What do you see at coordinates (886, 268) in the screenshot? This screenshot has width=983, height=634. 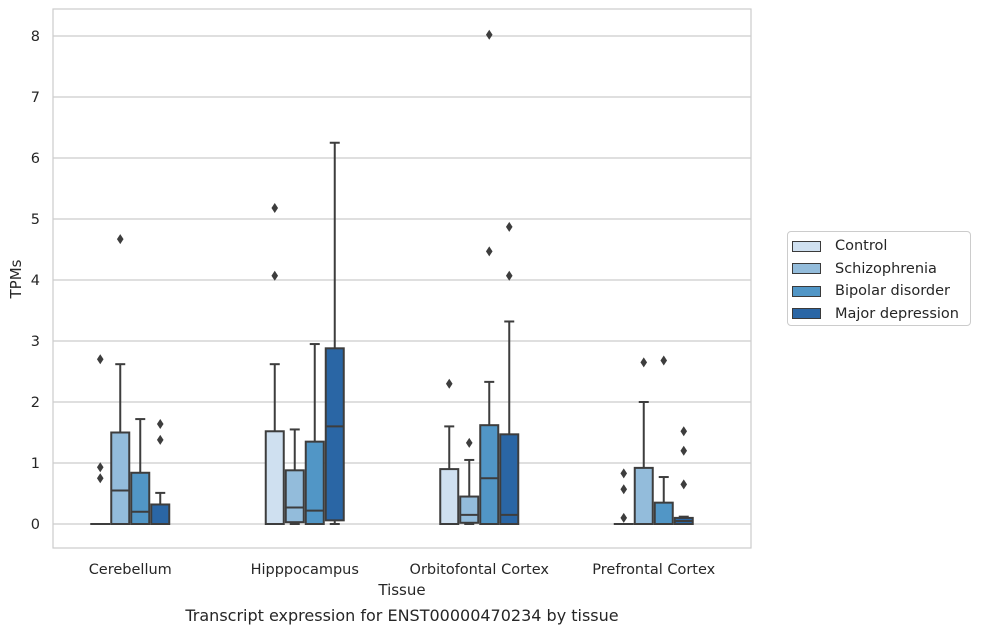 I see `legend-label: Schizophrenia` at bounding box center [886, 268].